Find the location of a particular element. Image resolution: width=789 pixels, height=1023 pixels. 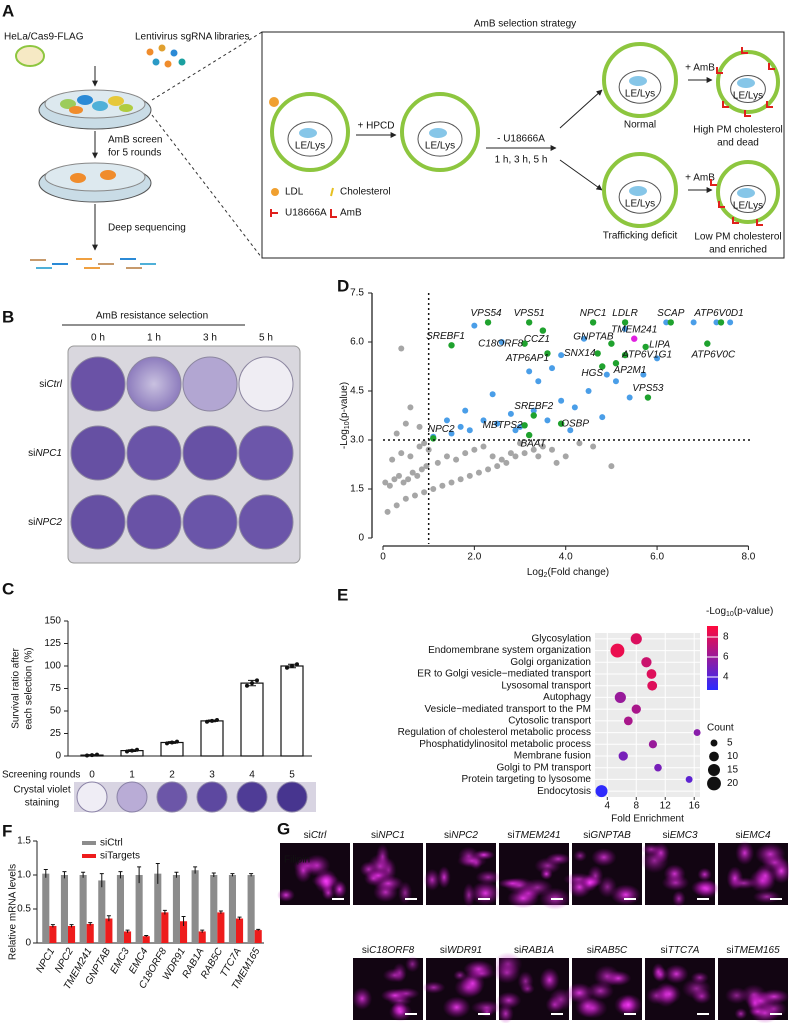

gene-label: C18ORF8 is located at coordinates (500, 343).